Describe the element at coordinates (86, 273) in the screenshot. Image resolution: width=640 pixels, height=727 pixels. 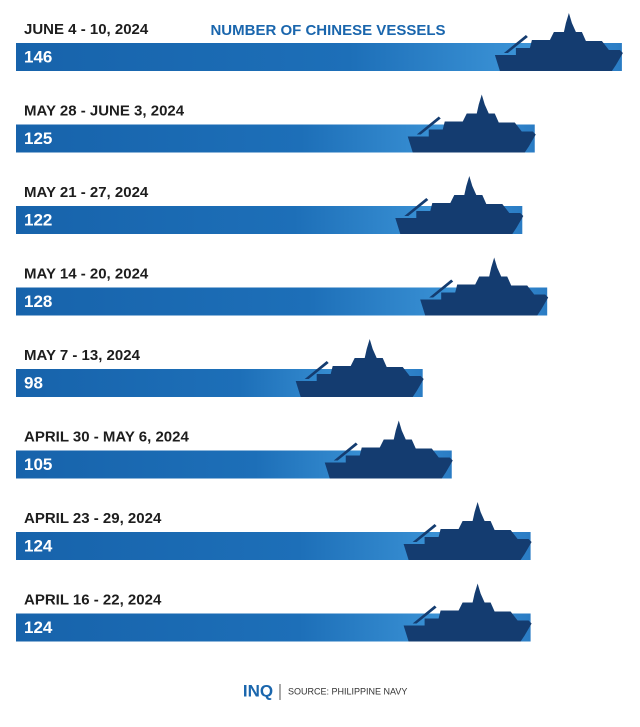
I see `category-label: MAY 14 - 20, 2024` at that location.